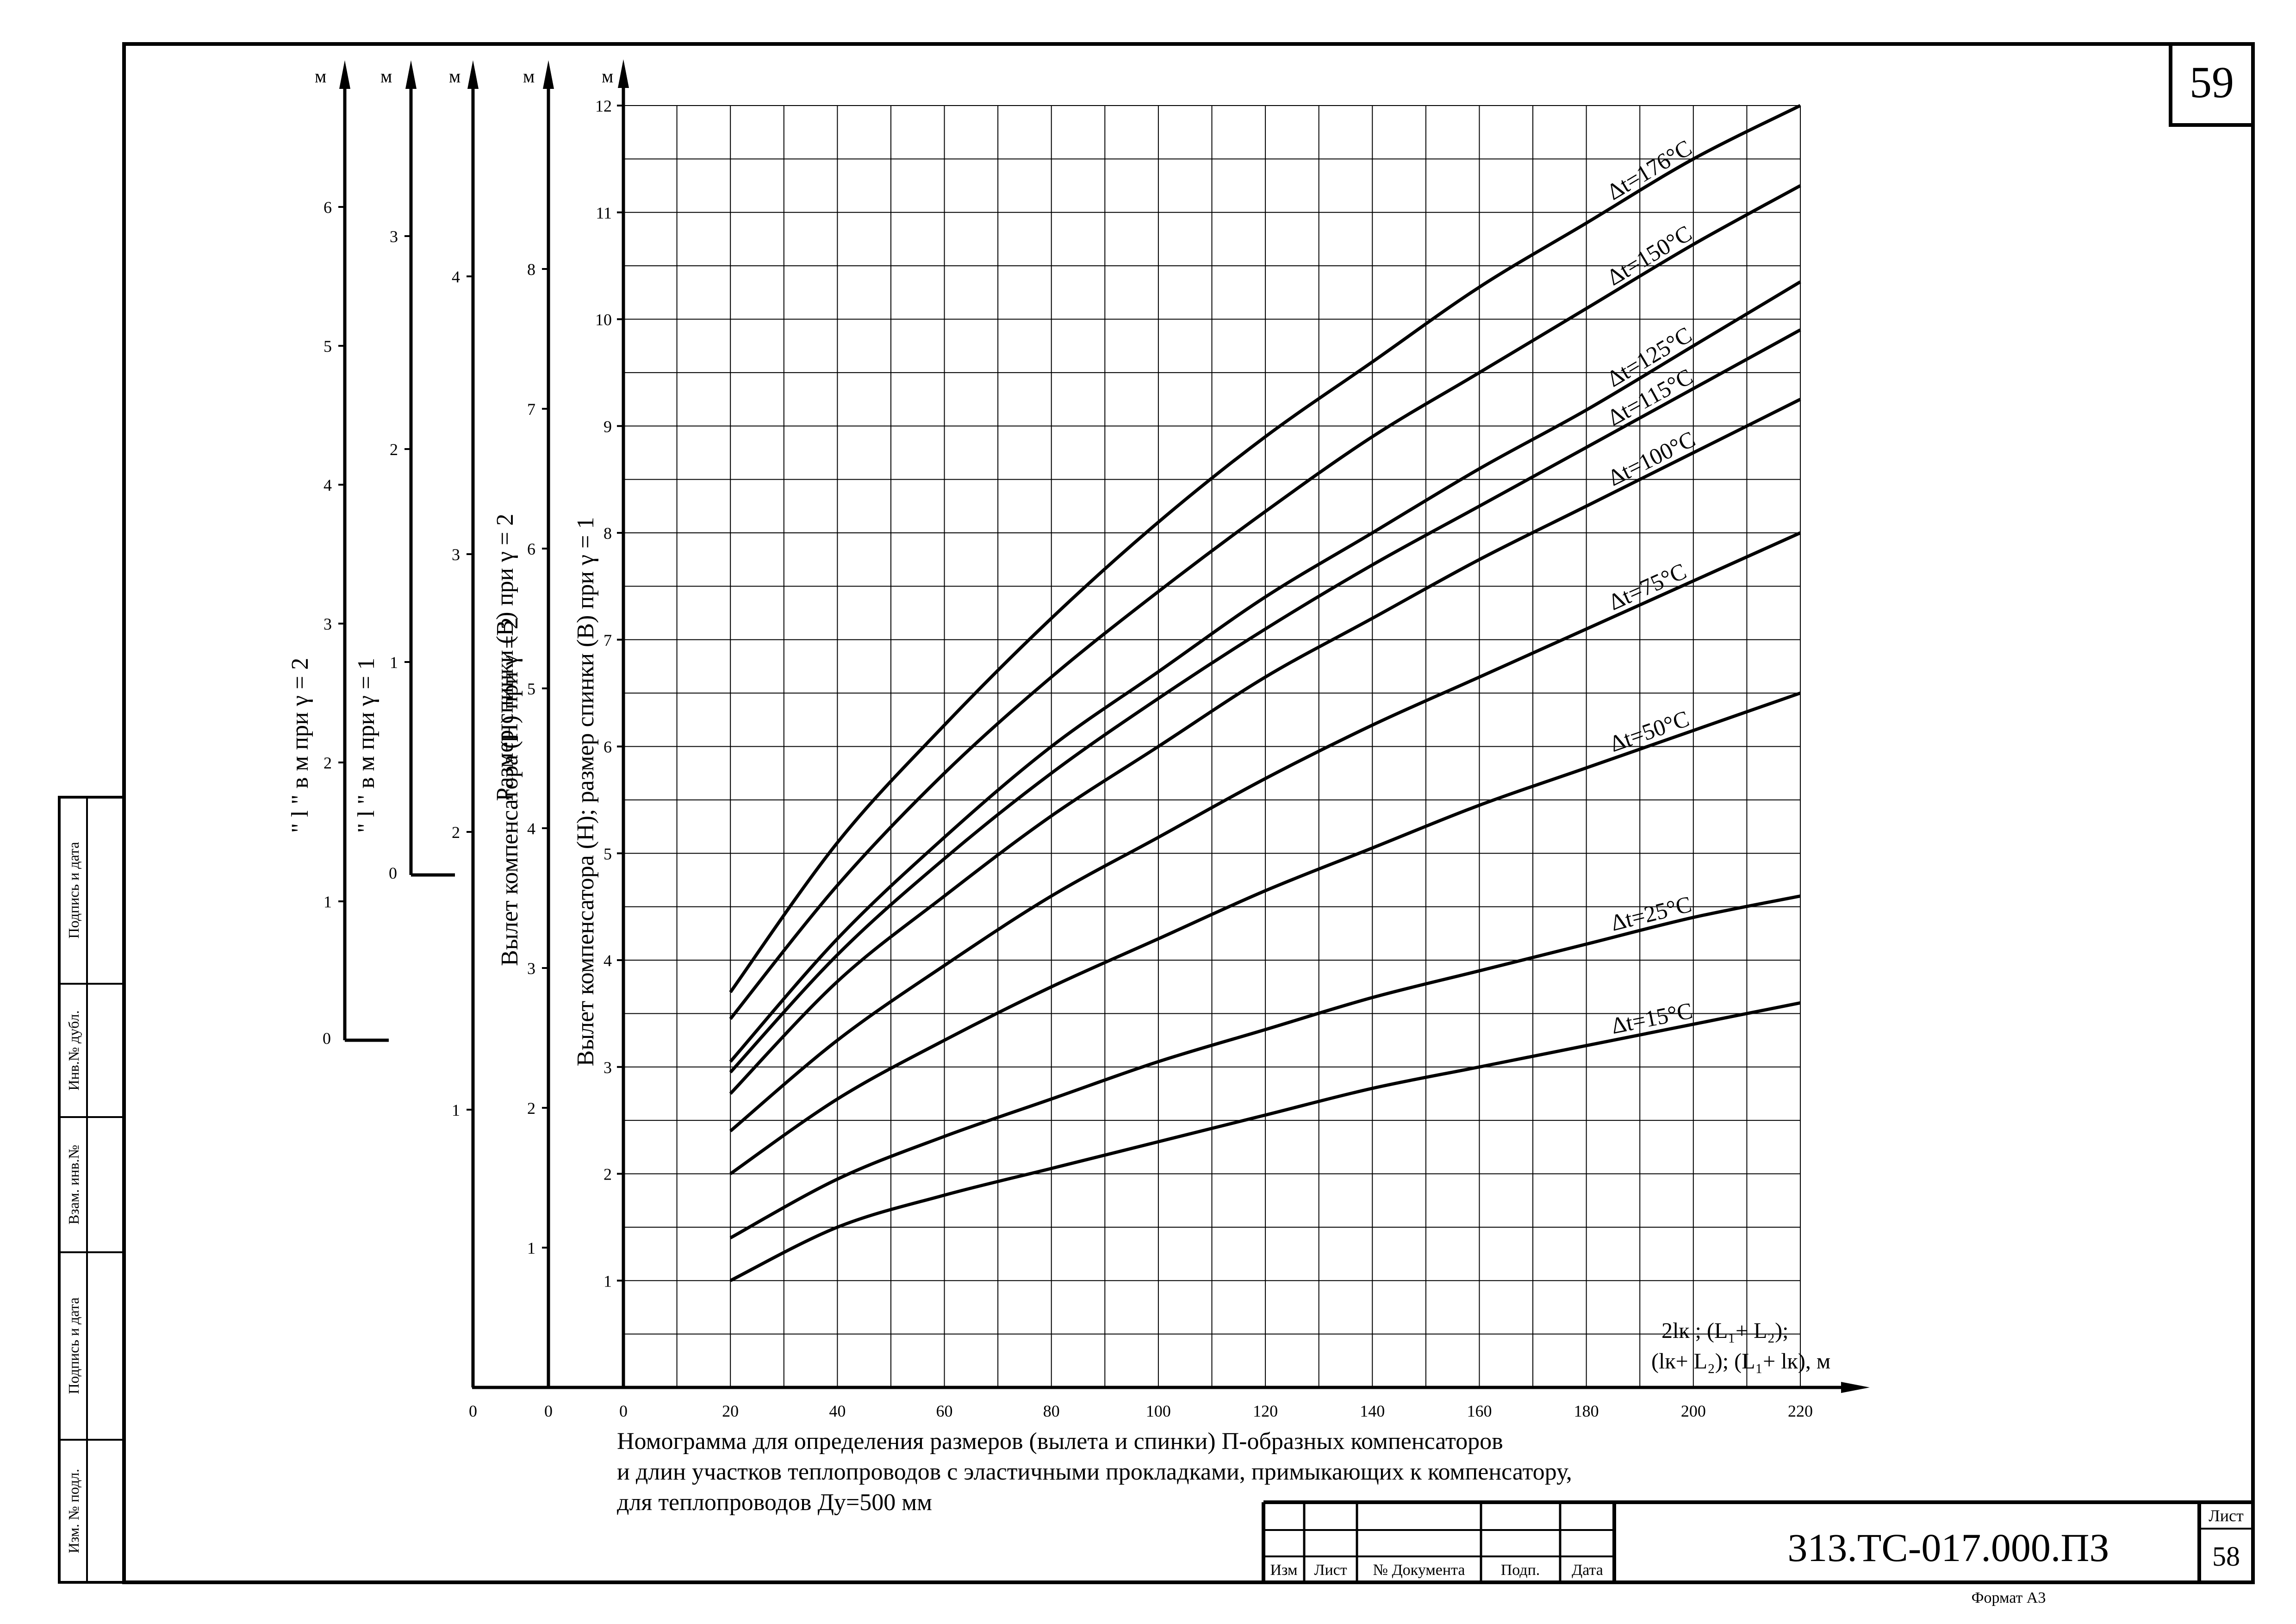  What do you see at coordinates (1265, 1411) in the screenshot?
I see `x-tick-label: 120` at bounding box center [1265, 1411].